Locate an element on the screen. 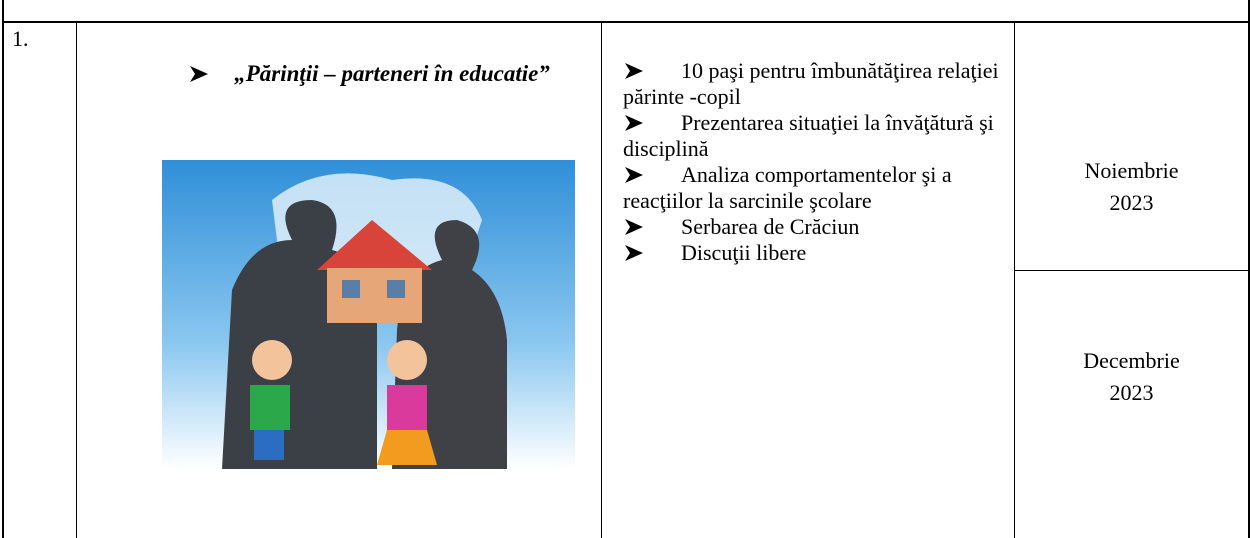 The height and width of the screenshot is (538, 1250). row-line is located at coordinates (1132, 270).